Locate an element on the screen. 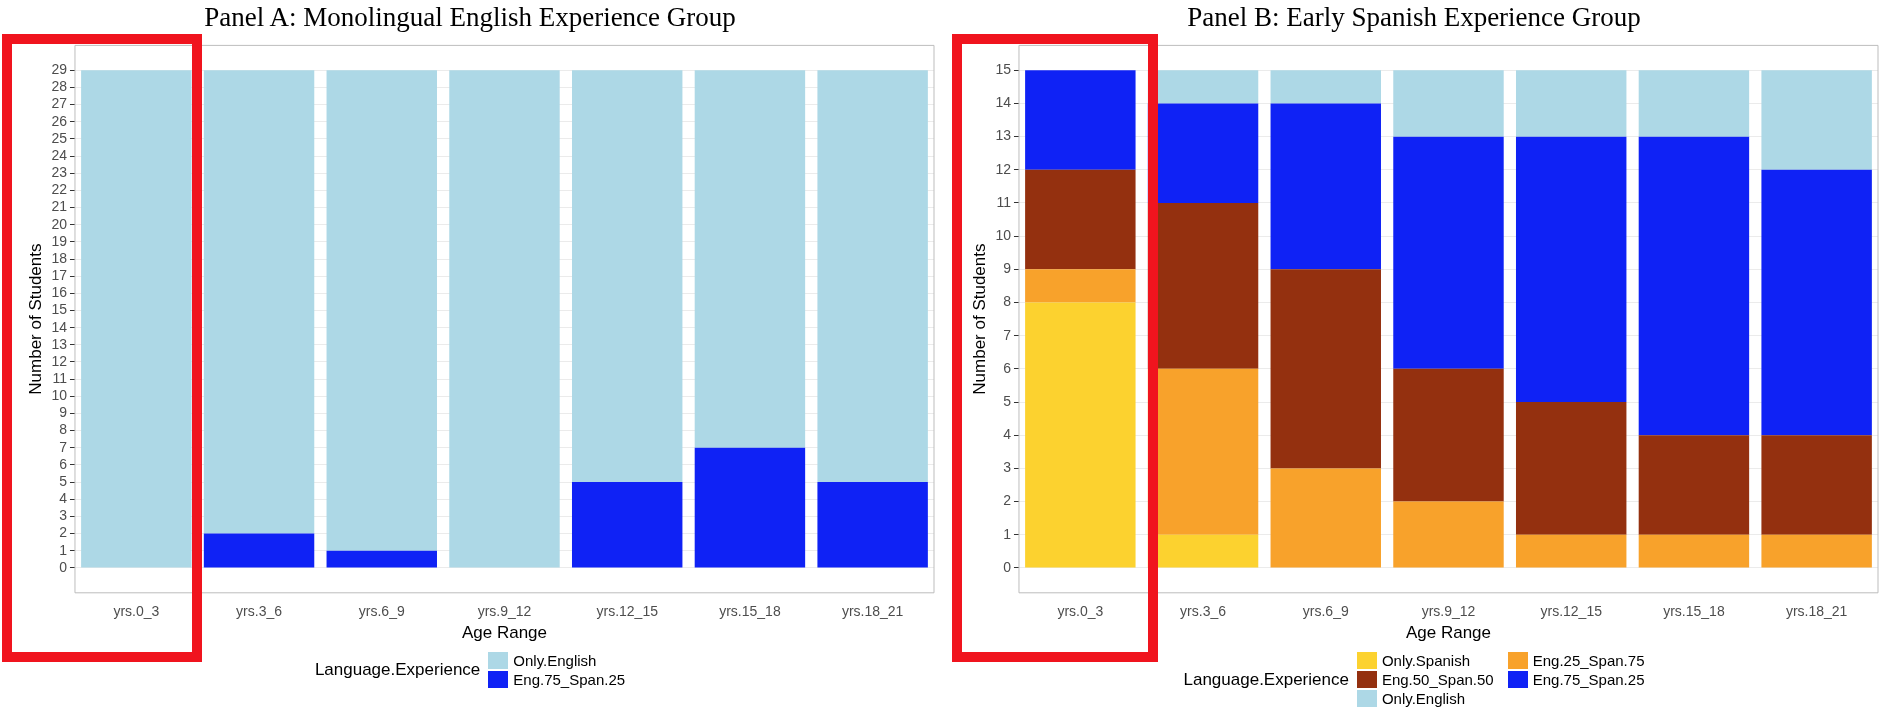  legend-label: Only.Spanish is located at coordinates (1426, 660).